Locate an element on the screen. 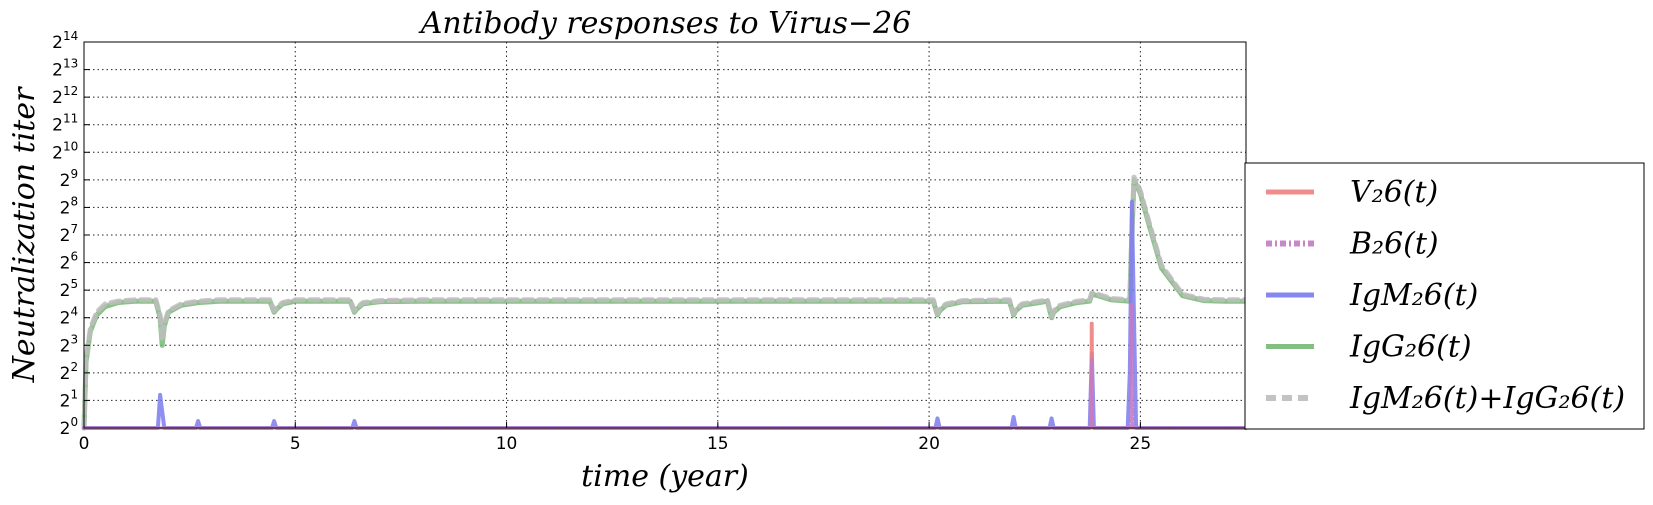  legend-label: V₂6(t) is located at coordinates (1394, 192).